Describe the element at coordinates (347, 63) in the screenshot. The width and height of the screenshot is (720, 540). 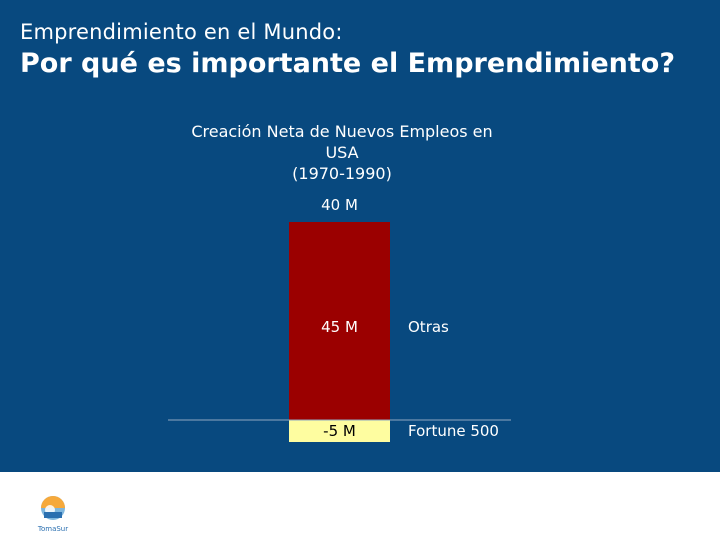
I see `slide-title: Por qué es importante el Emprendimiento?` at that location.